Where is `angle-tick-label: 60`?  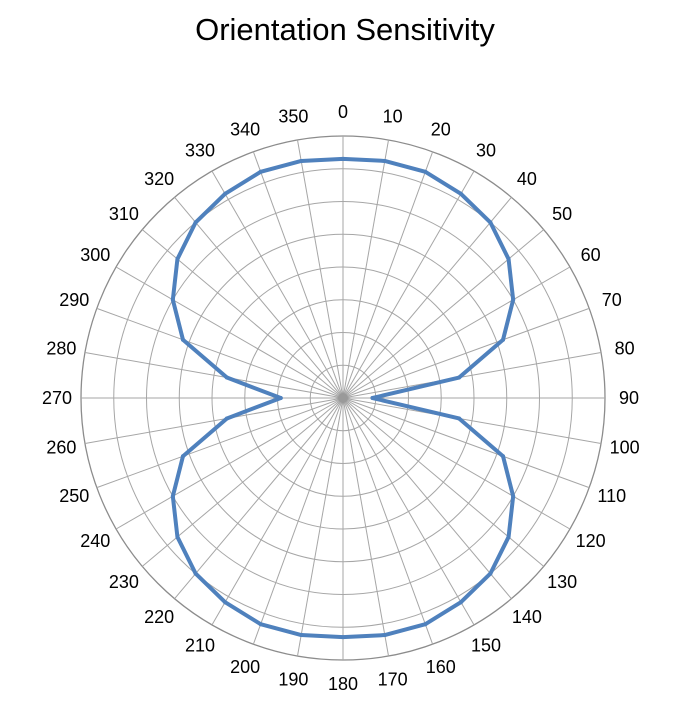
angle-tick-label: 60 is located at coordinates (591, 255).